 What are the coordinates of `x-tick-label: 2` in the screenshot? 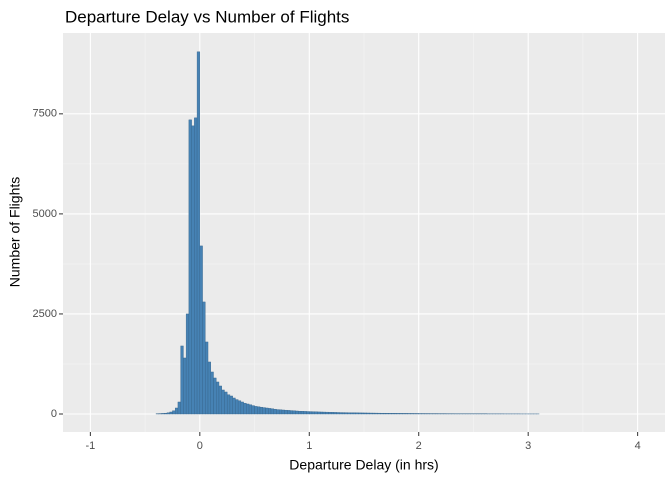 It's located at (419, 446).